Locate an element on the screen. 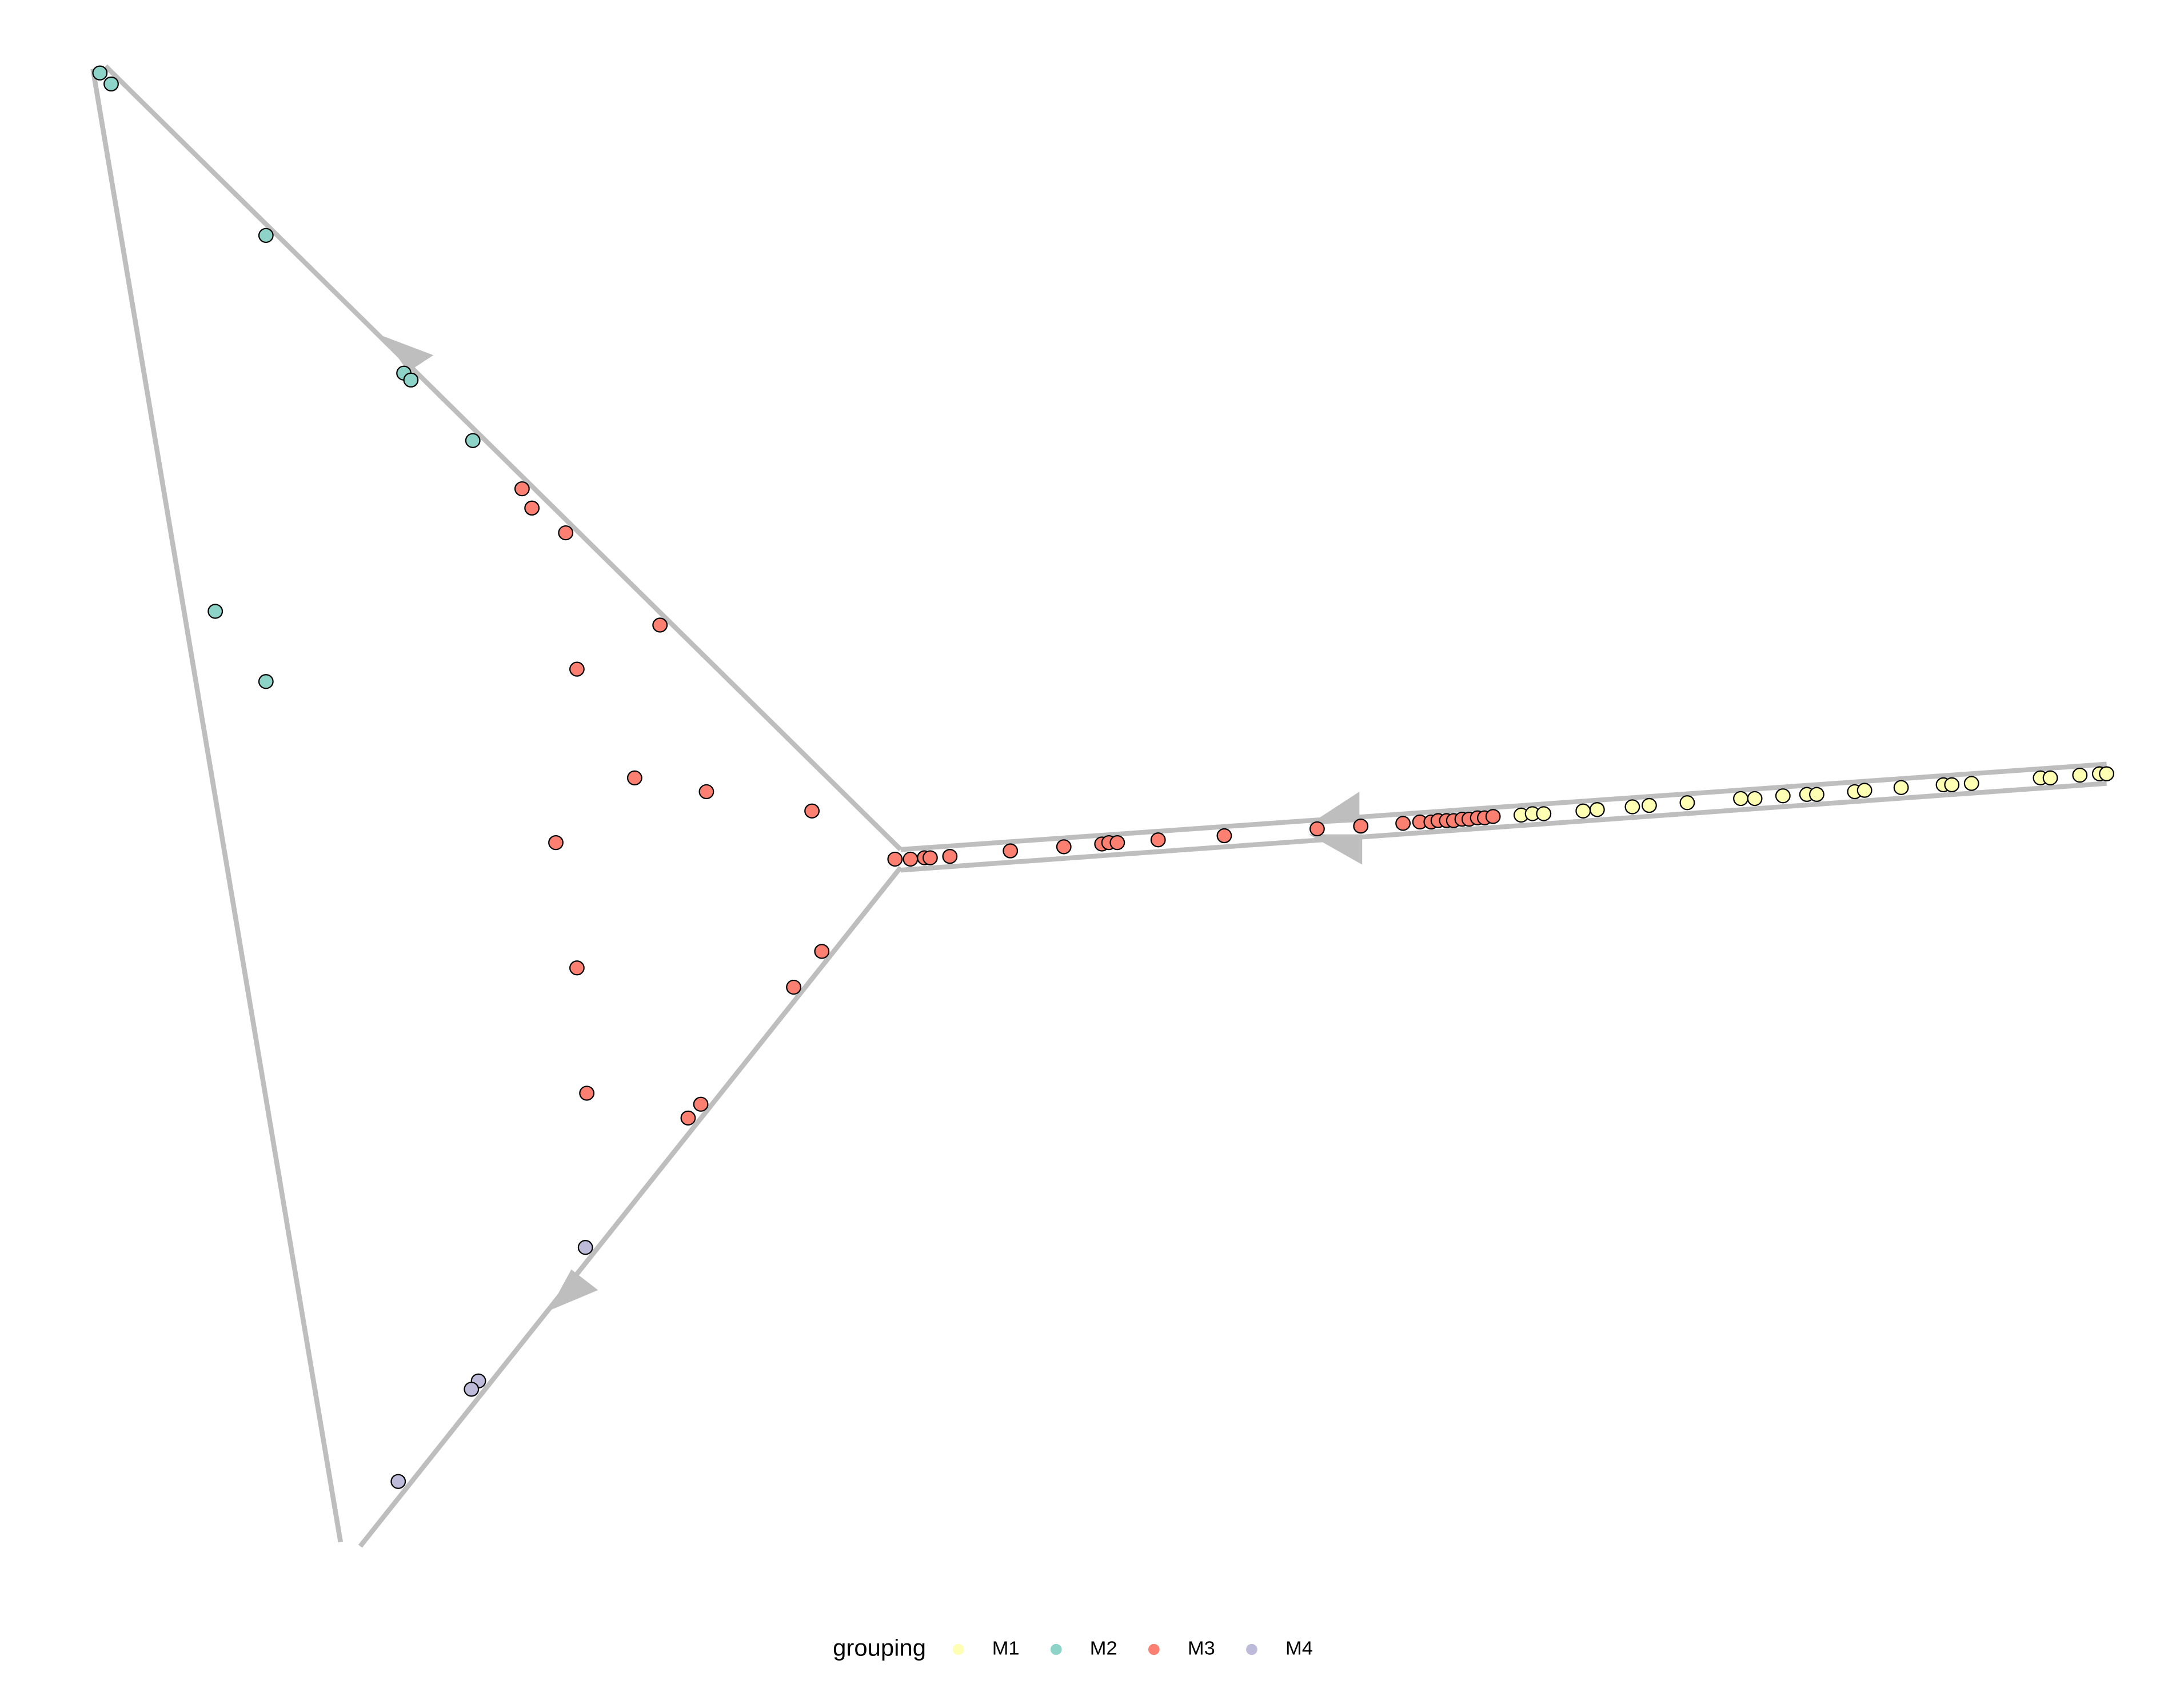 The image size is (2184, 1688). legend-label: M3 is located at coordinates (1201, 1648).